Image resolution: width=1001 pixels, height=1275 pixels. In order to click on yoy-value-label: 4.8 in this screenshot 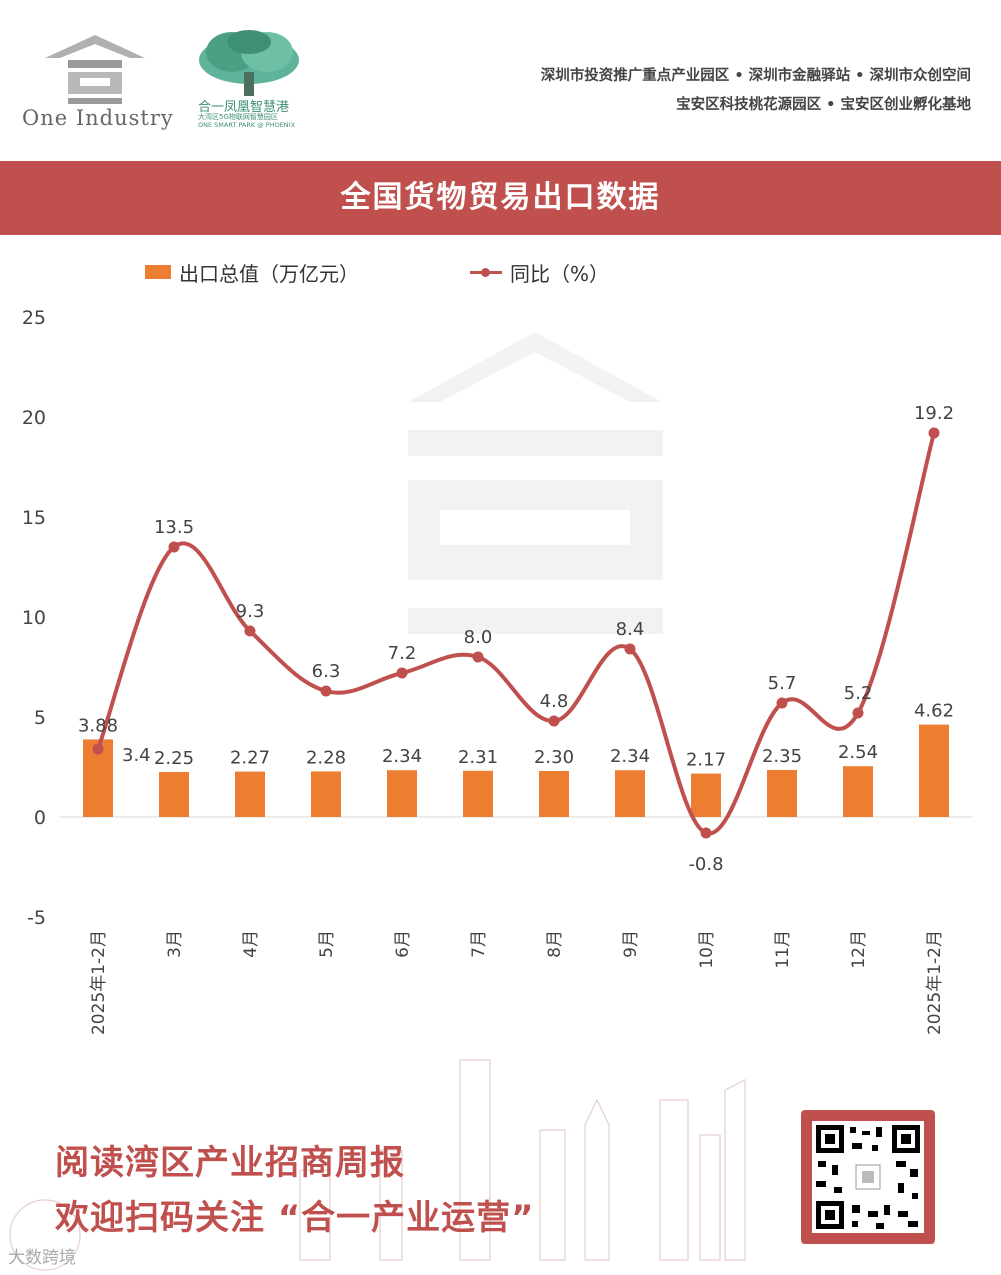, I will do `click(554, 701)`.